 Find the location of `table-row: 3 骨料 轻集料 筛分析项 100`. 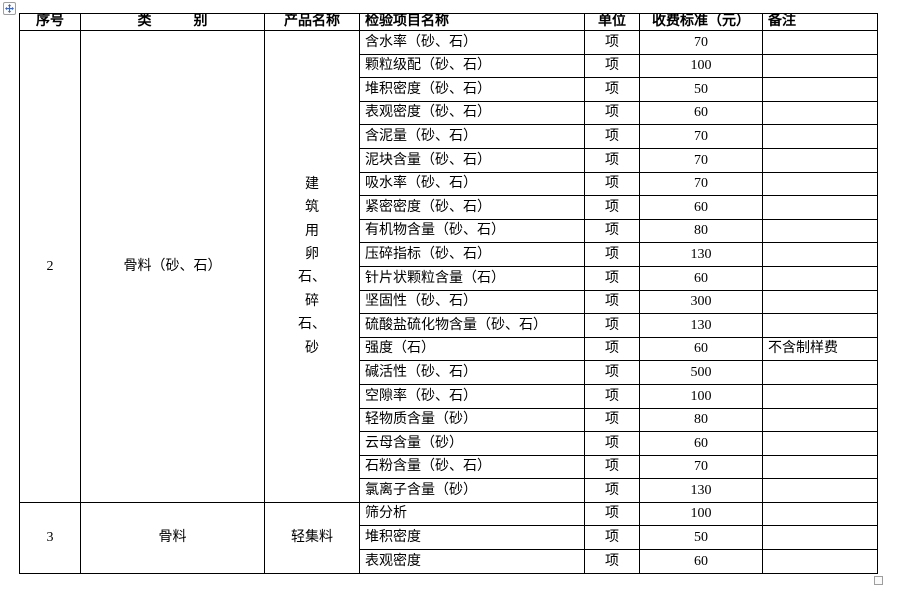

table-row: 3 骨料 轻集料 筛分析项 100 is located at coordinates (448, 537).